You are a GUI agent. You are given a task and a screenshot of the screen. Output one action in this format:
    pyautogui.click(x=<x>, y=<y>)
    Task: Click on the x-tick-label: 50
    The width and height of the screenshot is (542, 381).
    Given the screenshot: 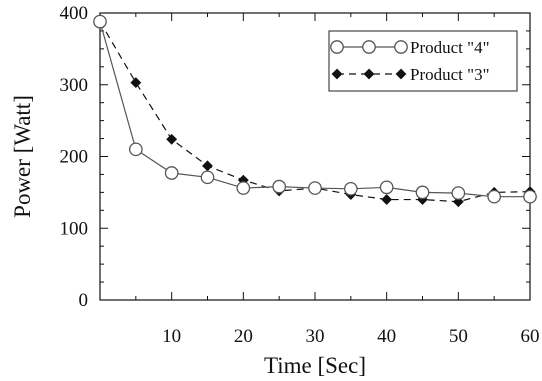 What is the action you would take?
    pyautogui.click(x=458, y=336)
    